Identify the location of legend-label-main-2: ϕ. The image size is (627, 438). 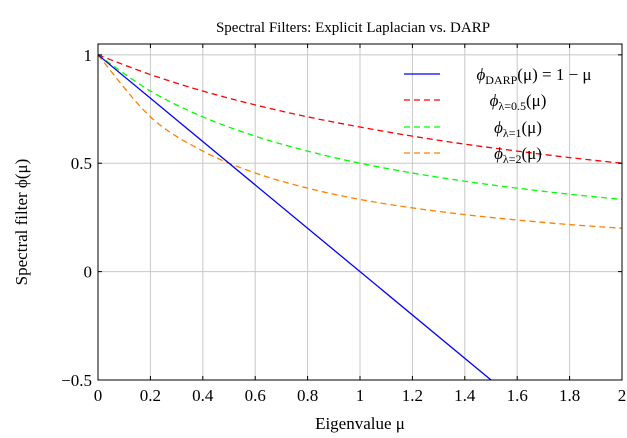
(498, 127).